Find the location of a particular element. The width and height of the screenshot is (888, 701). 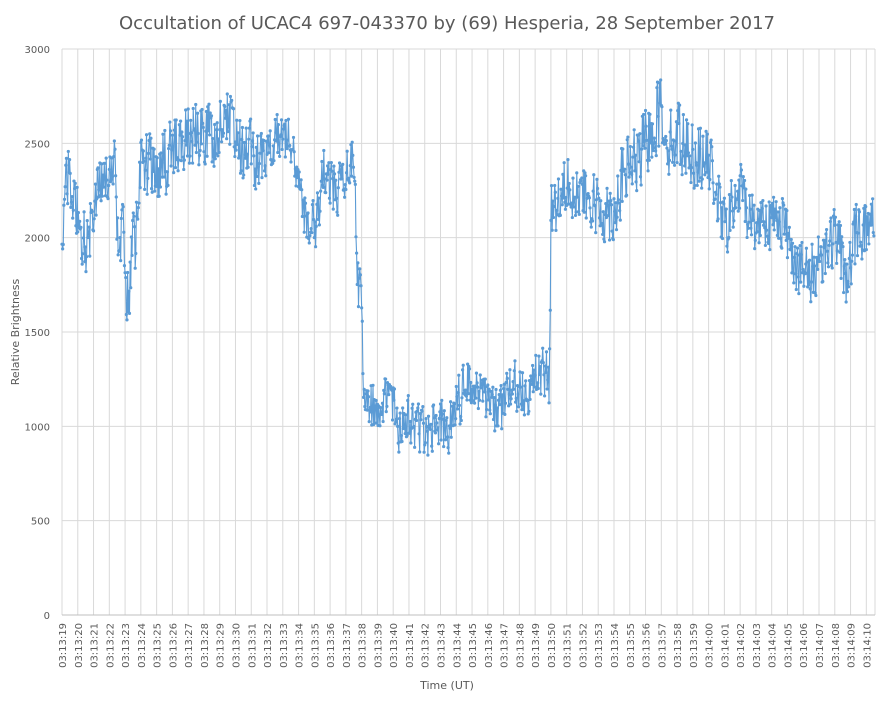

y-tick-labels: 0 500 1000 1500 2000 2500 3000 is located at coordinates (37, 333).